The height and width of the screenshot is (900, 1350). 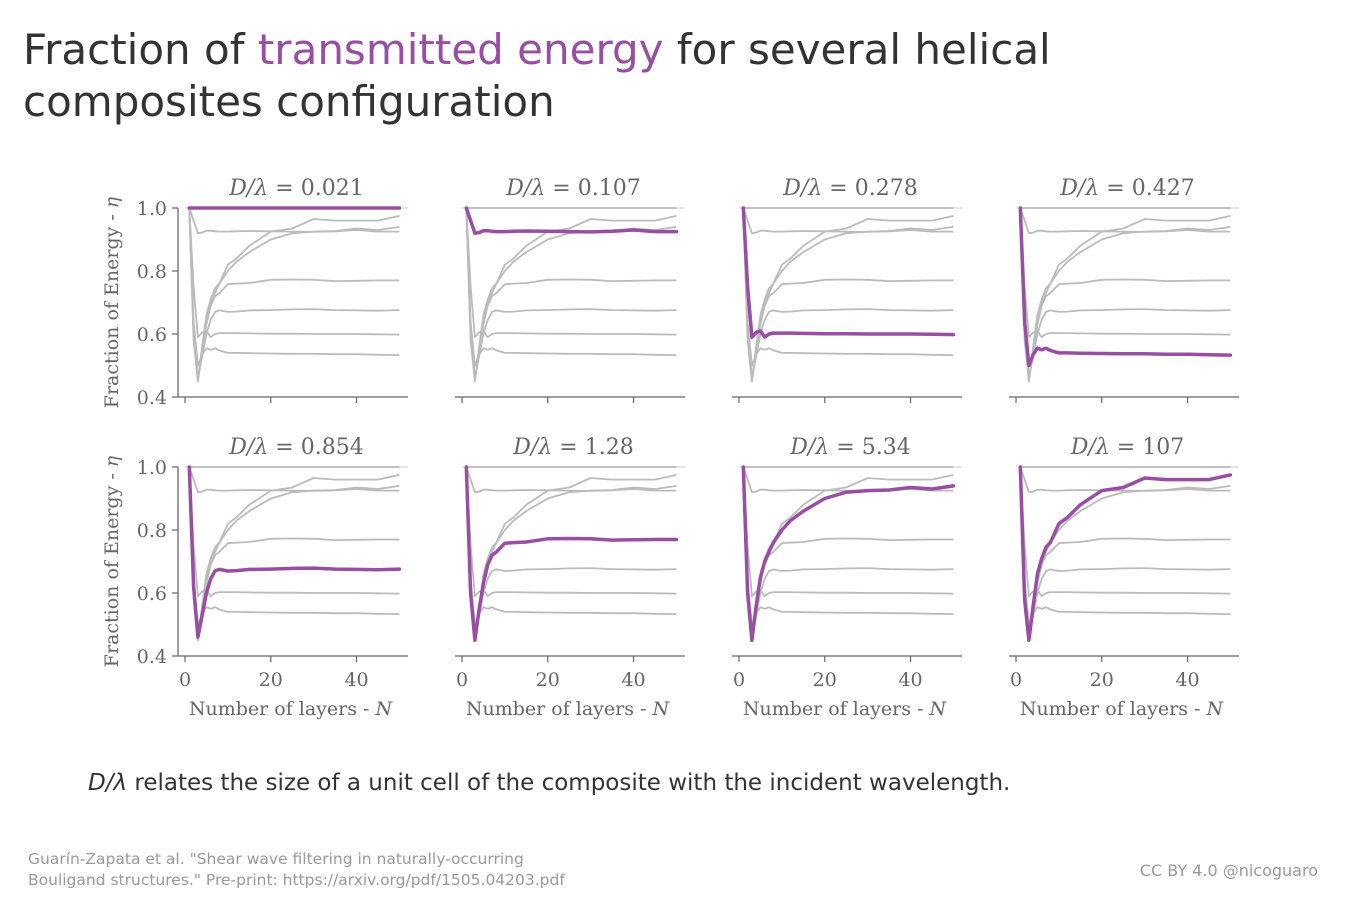 What do you see at coordinates (295, 188) in the screenshot?
I see `panel-title: D/λ = 0.021` at bounding box center [295, 188].